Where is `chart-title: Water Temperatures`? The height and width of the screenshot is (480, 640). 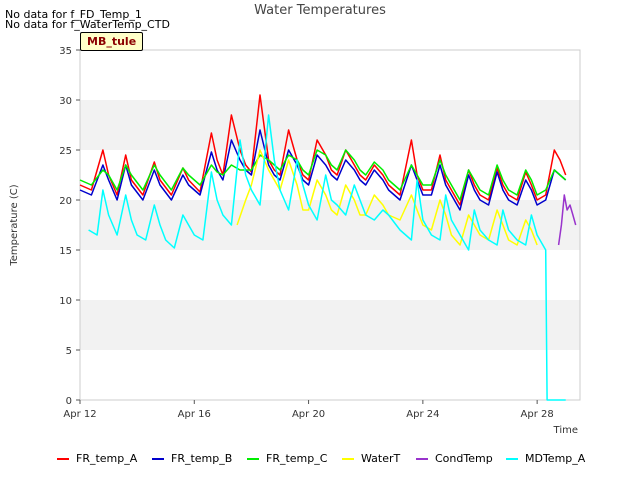
chart-title: Water Temperatures is located at coordinates (320, 10).